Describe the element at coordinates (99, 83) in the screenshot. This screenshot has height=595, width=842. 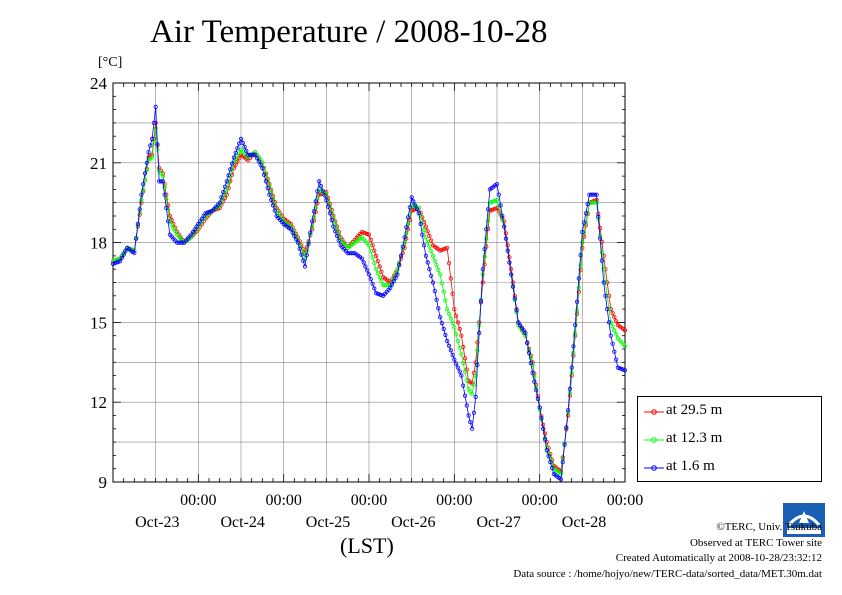
I see `y-tick-label: 24` at that location.